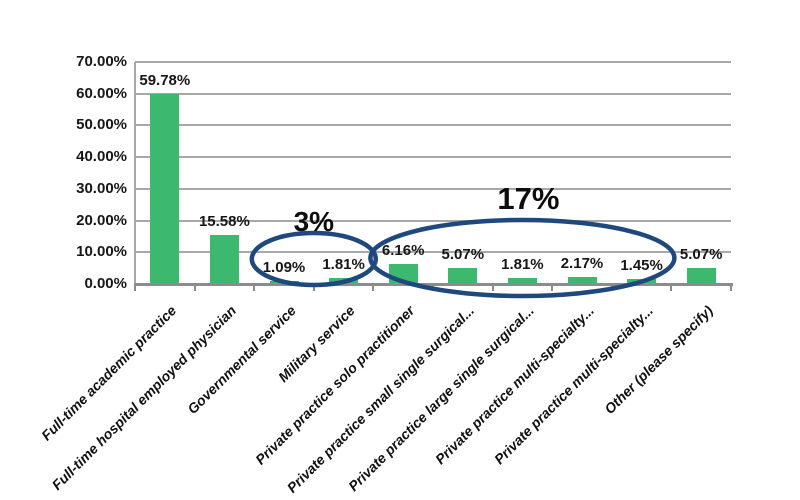  What do you see at coordinates (101, 93) in the screenshot?
I see `y-axis-label: 60.00%` at bounding box center [101, 93].